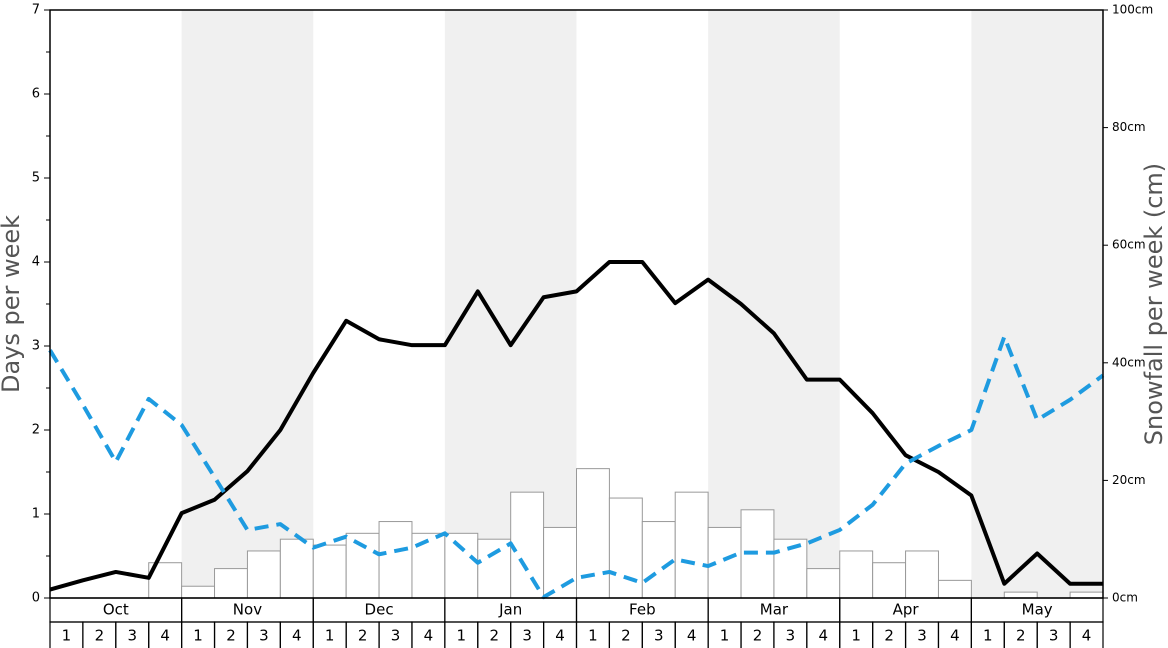 This screenshot has width=1168, height=648. I want to click on month-label: May, so click(1037, 610).